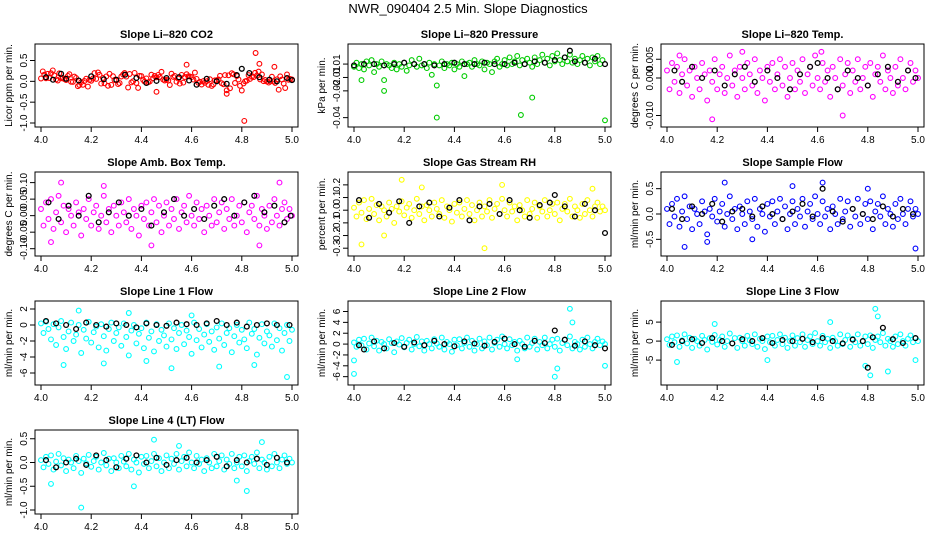 This screenshot has width=936, height=540. I want to click on x-tick-label: 4.4, so click(454, 269).